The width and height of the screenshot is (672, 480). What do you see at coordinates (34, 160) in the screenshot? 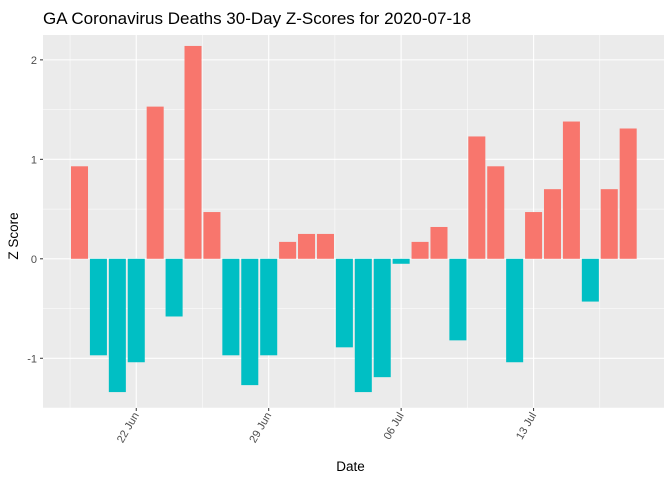
I see `y-tick-label: 1` at bounding box center [34, 160].